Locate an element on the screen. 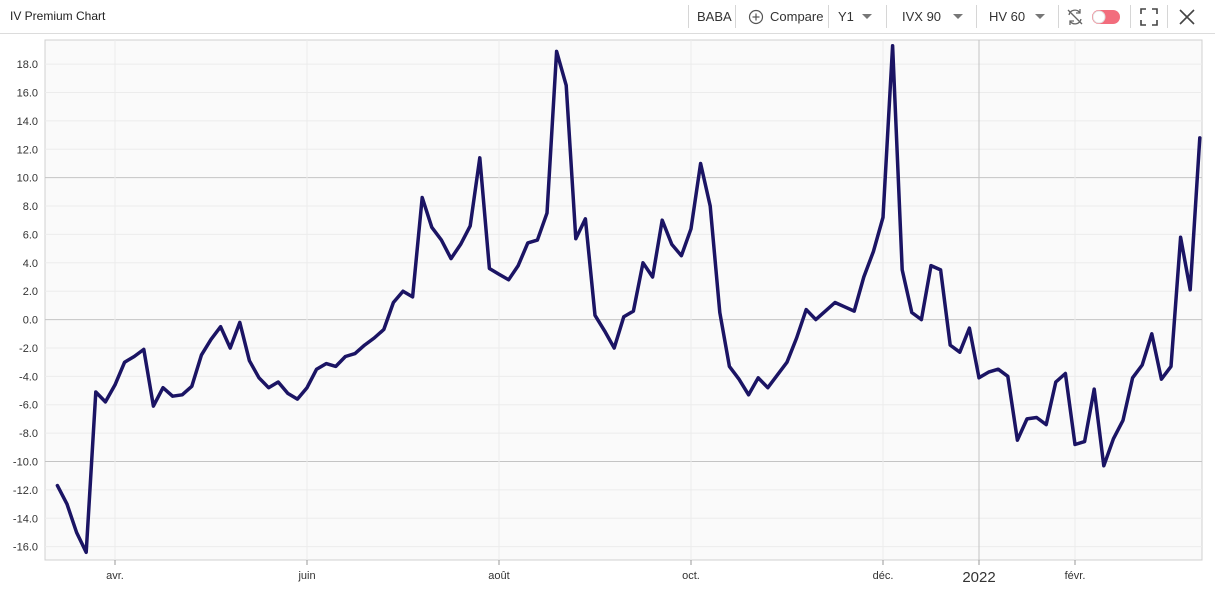  x-tick-label: déc. is located at coordinates (883, 576).